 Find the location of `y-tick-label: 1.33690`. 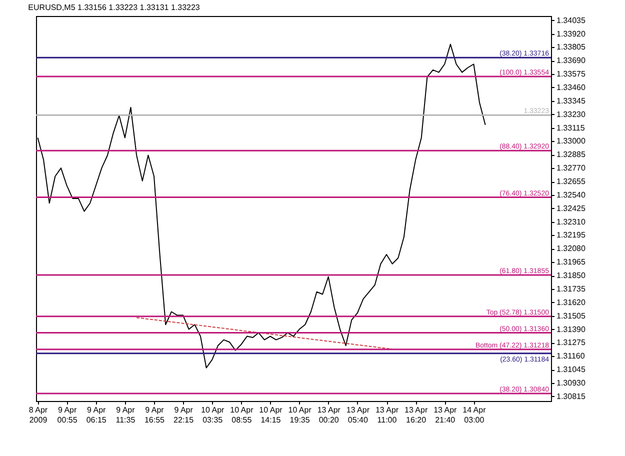

y-tick-label: 1.33690 is located at coordinates (571, 61).